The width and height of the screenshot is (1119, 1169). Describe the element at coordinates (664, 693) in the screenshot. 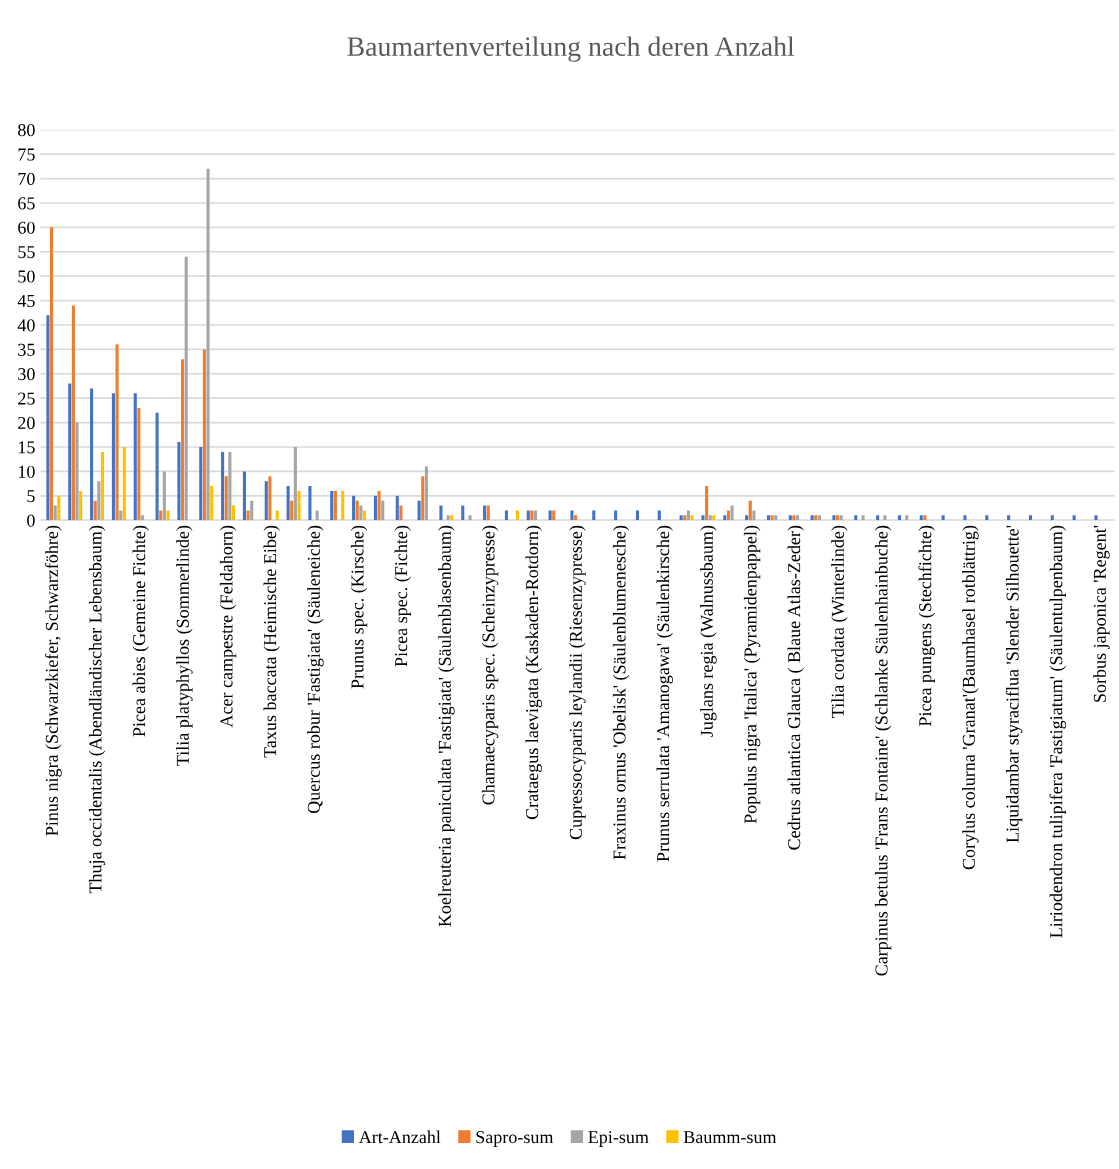

I see `x-tick-label: Prunus serrulata 'Amanogawa' (Säulenkirsche)` at that location.